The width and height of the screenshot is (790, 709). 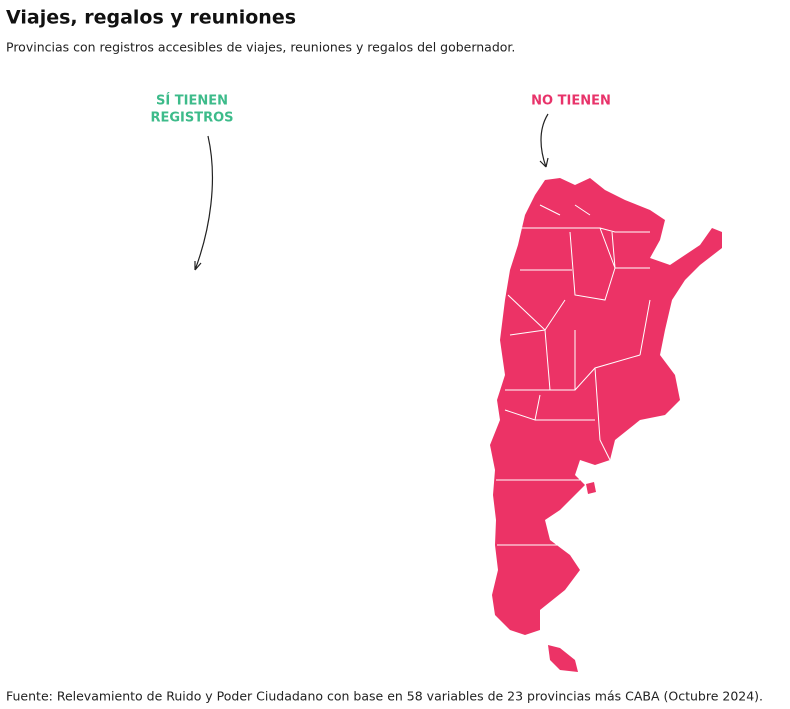 I want to click on label-no: NO TIENEN, so click(x=571, y=101).